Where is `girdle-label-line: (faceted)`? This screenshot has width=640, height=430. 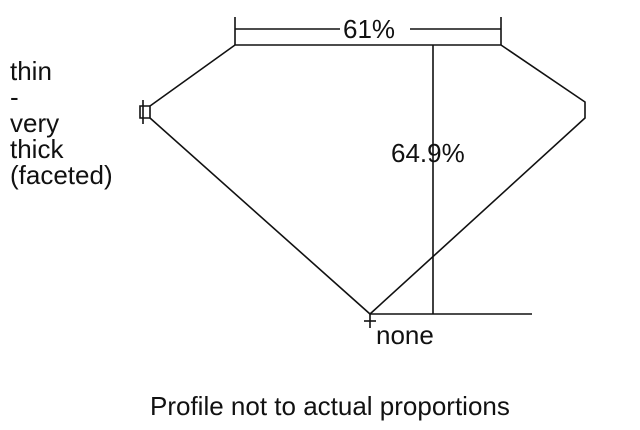
girdle-label-line: (faceted) is located at coordinates (61, 175).